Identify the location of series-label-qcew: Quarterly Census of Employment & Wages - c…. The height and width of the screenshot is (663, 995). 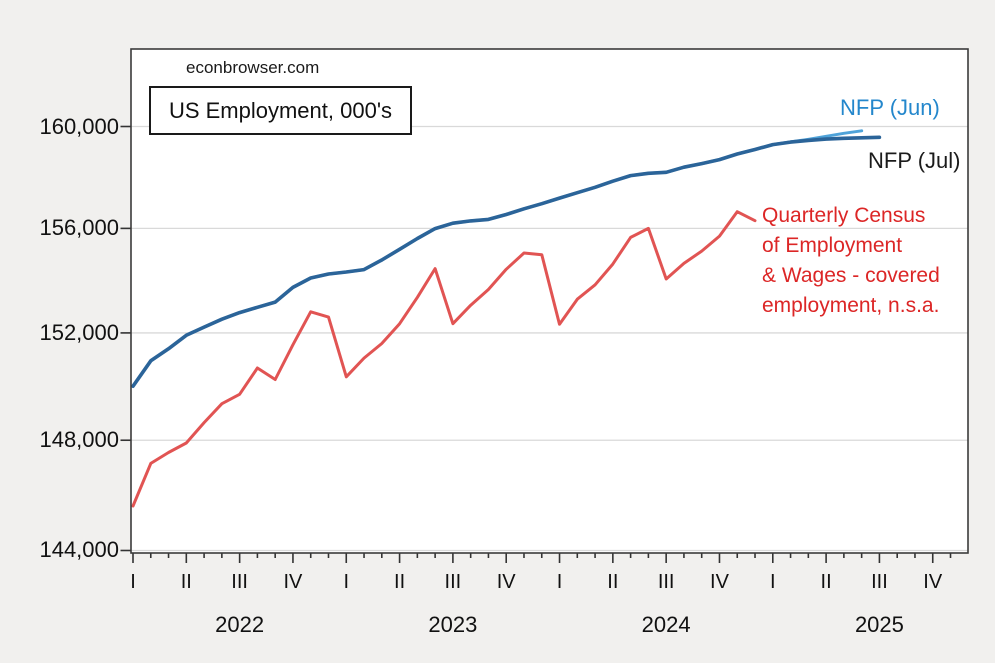
(851, 261).